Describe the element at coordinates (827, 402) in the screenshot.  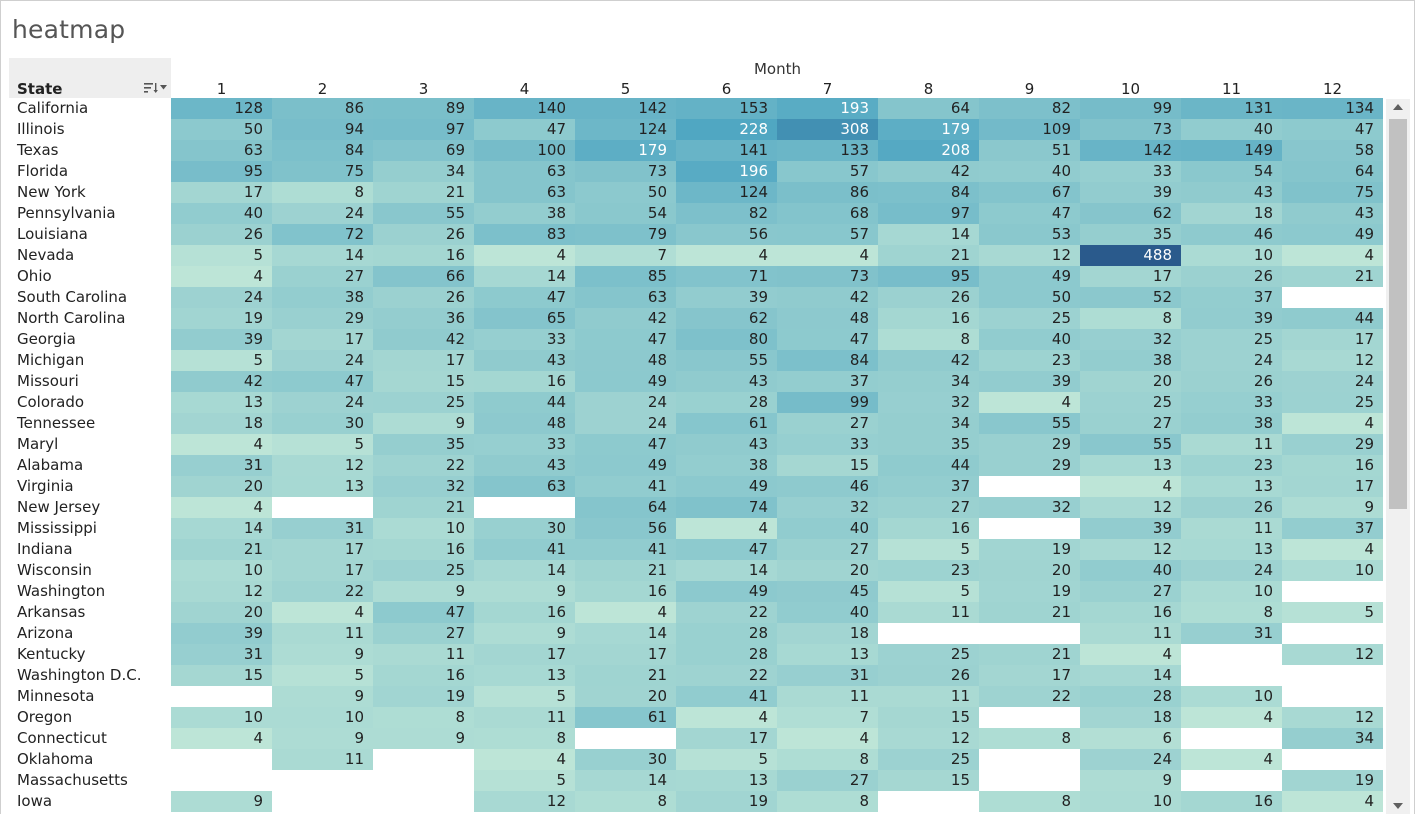
I see `heatmap-cell: 99` at that location.